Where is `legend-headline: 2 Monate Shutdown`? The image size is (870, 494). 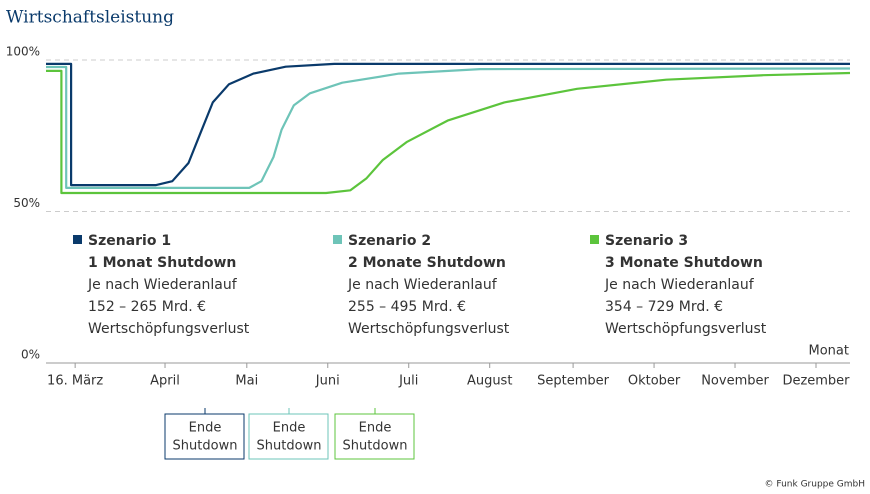
legend-headline: 2 Monate Shutdown is located at coordinates (427, 263).